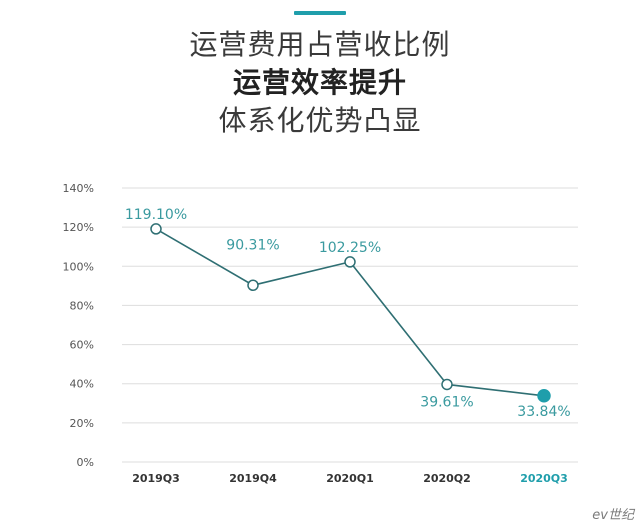 This screenshot has height=527, width=640. What do you see at coordinates (82, 423) in the screenshot?
I see `y-tick-label: 20%` at bounding box center [82, 423].